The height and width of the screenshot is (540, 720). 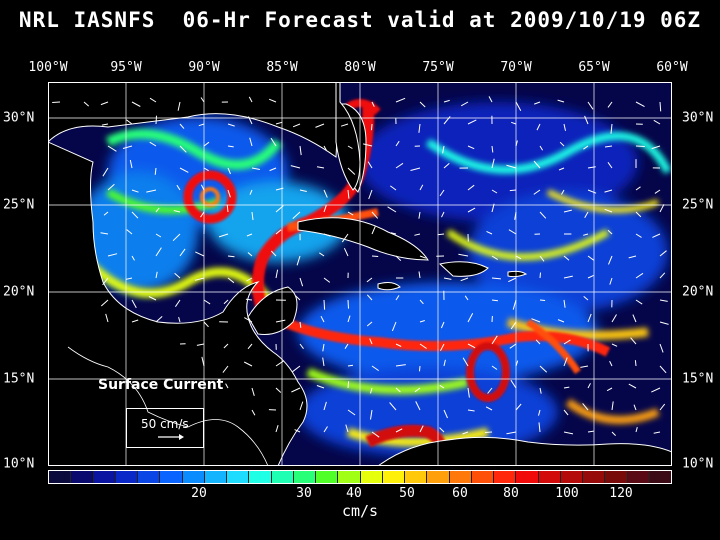 I want to click on speed-colorbar, so click(x=360, y=477).